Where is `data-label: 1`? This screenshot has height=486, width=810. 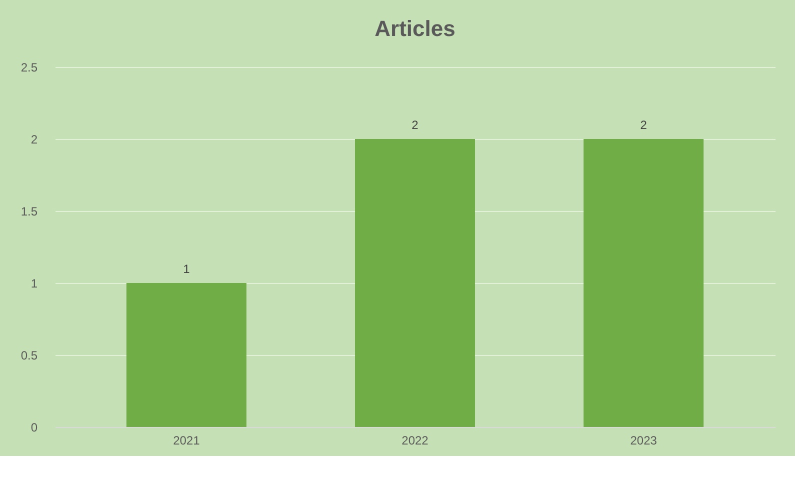
data-label: 1 is located at coordinates (186, 269).